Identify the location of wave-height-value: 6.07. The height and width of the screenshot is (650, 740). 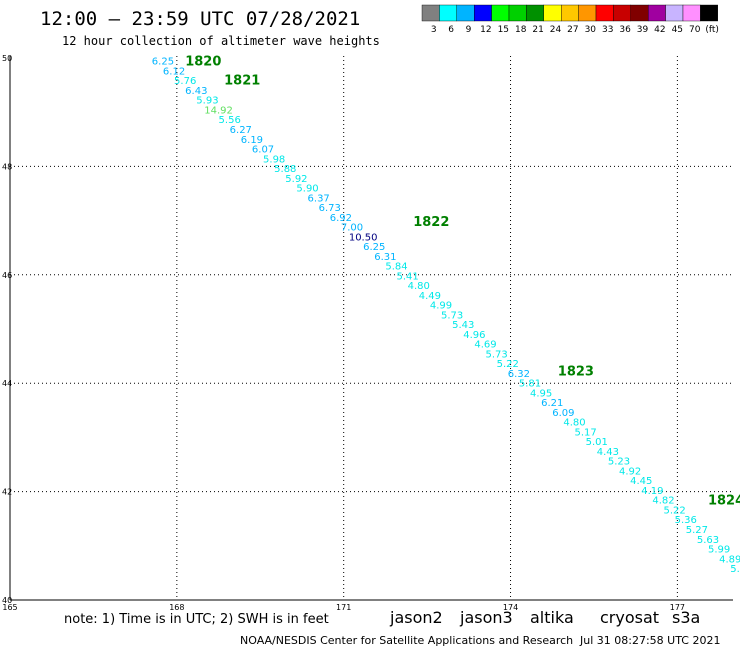
(263, 150).